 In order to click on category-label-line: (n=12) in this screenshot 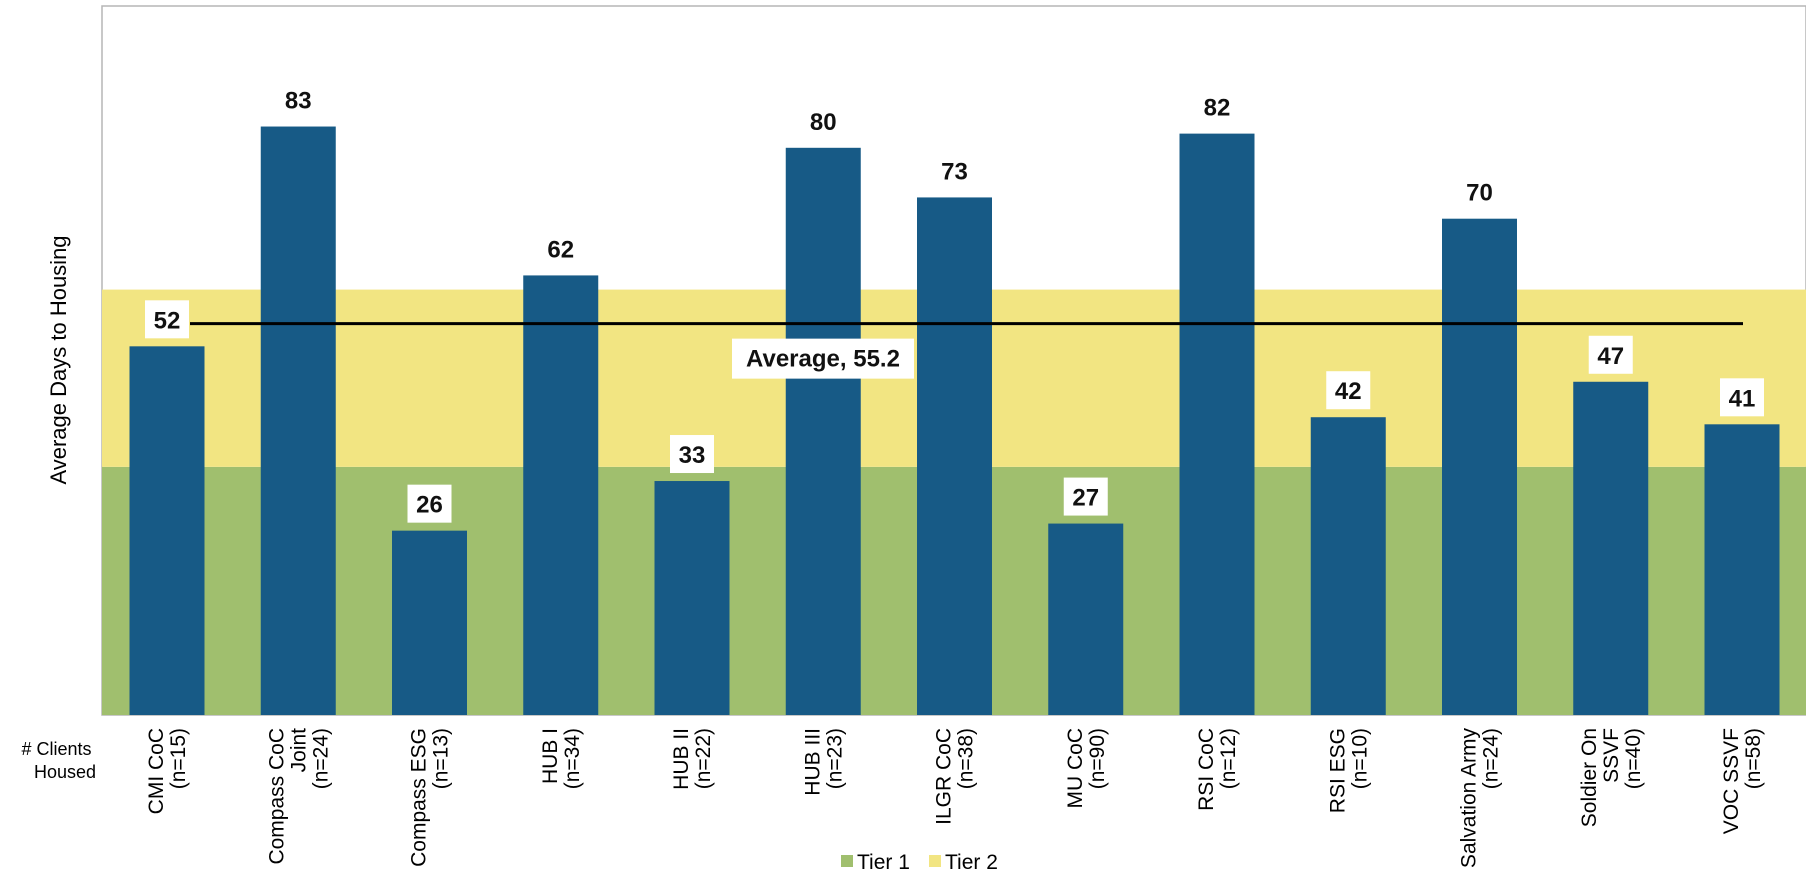, I will do `click(1228, 758)`.